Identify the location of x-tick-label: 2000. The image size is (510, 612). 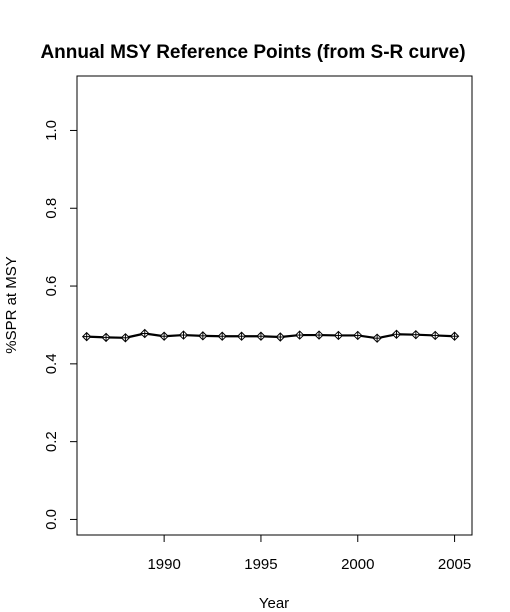
(357, 564).